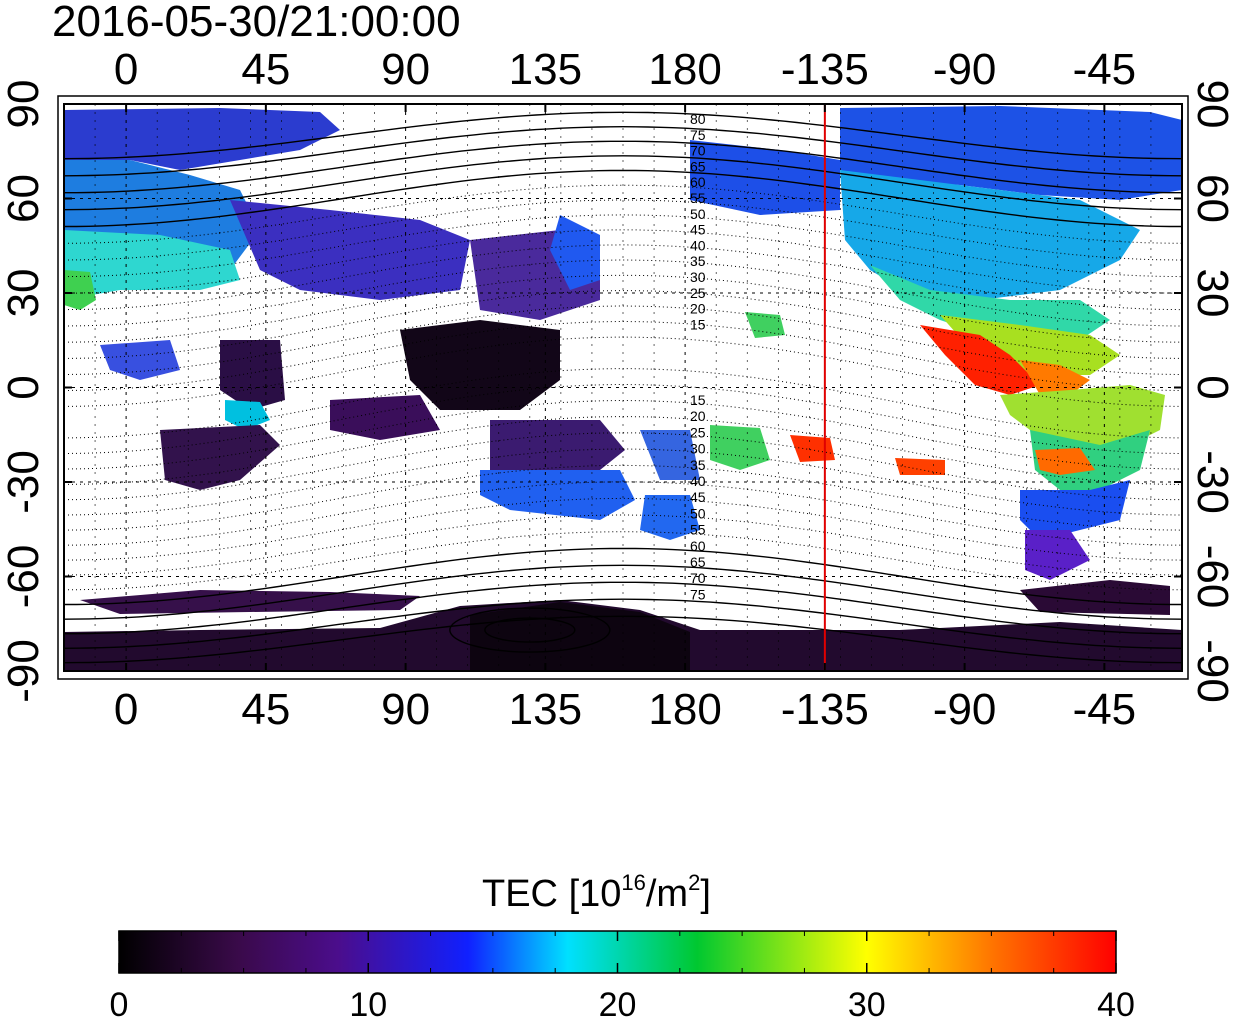 This screenshot has height=1021, width=1235. What do you see at coordinates (698, 481) in the screenshot?
I see `contour-label-south: 40` at bounding box center [698, 481].